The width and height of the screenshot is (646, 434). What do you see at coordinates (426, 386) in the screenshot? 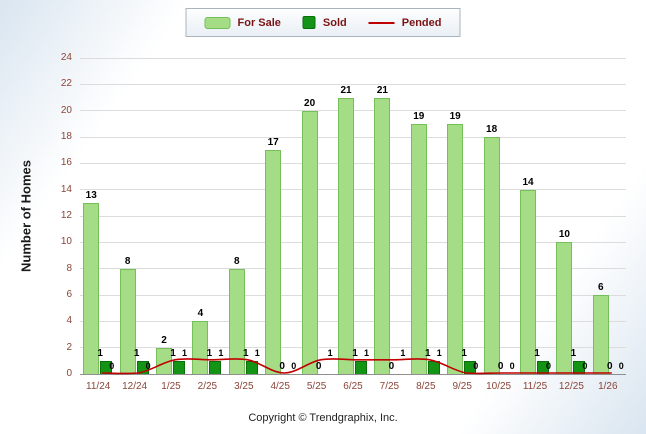
I see `x-tick-label: 8/25` at bounding box center [426, 386].